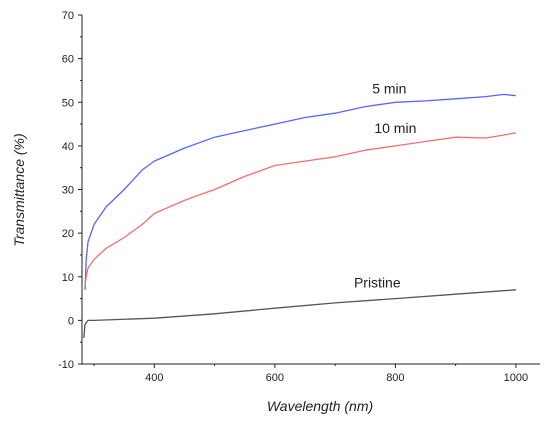 Image resolution: width=548 pixels, height=426 pixels. What do you see at coordinates (275, 378) in the screenshot?
I see `x-tick-label: 600` at bounding box center [275, 378].